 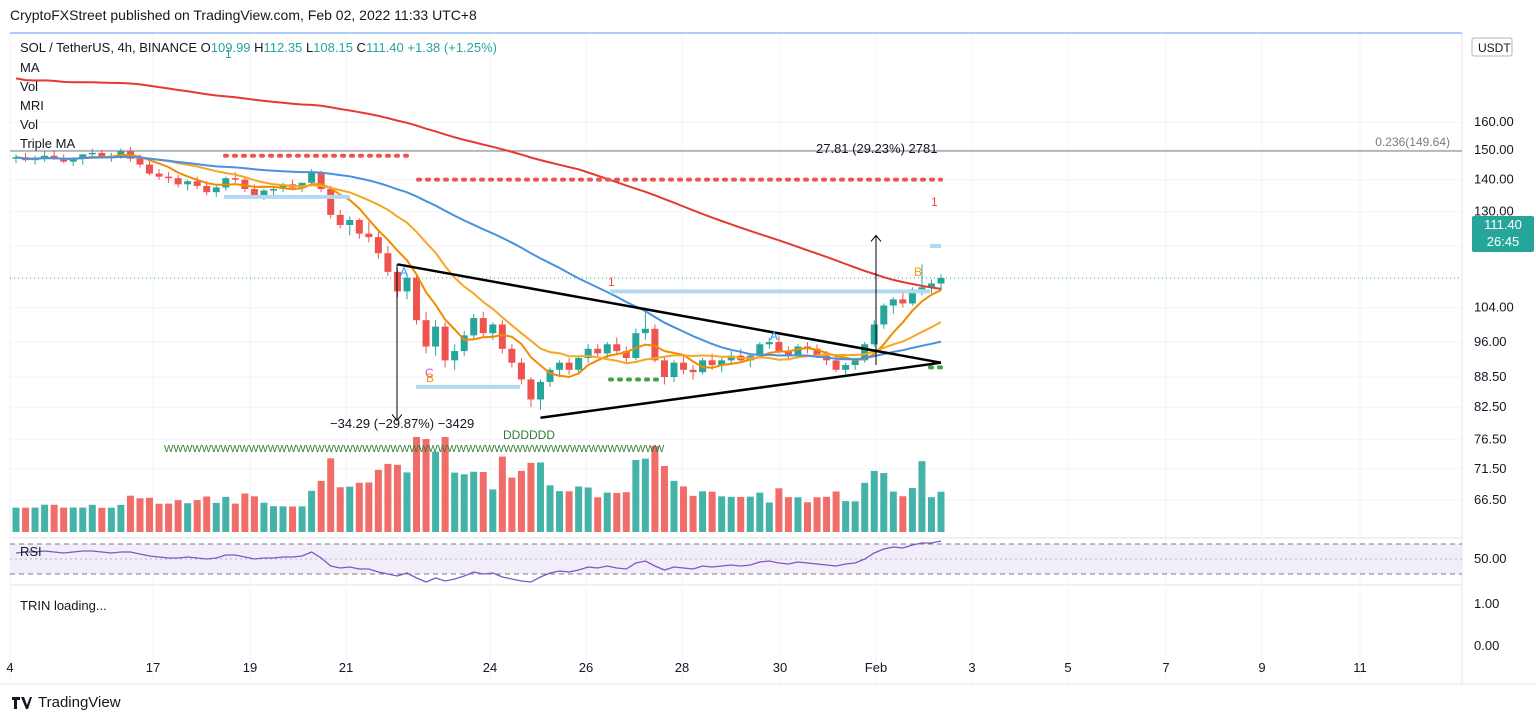 I want to click on symbol-legend-part: +1.38 (+1.25%), so click(x=450, y=47).